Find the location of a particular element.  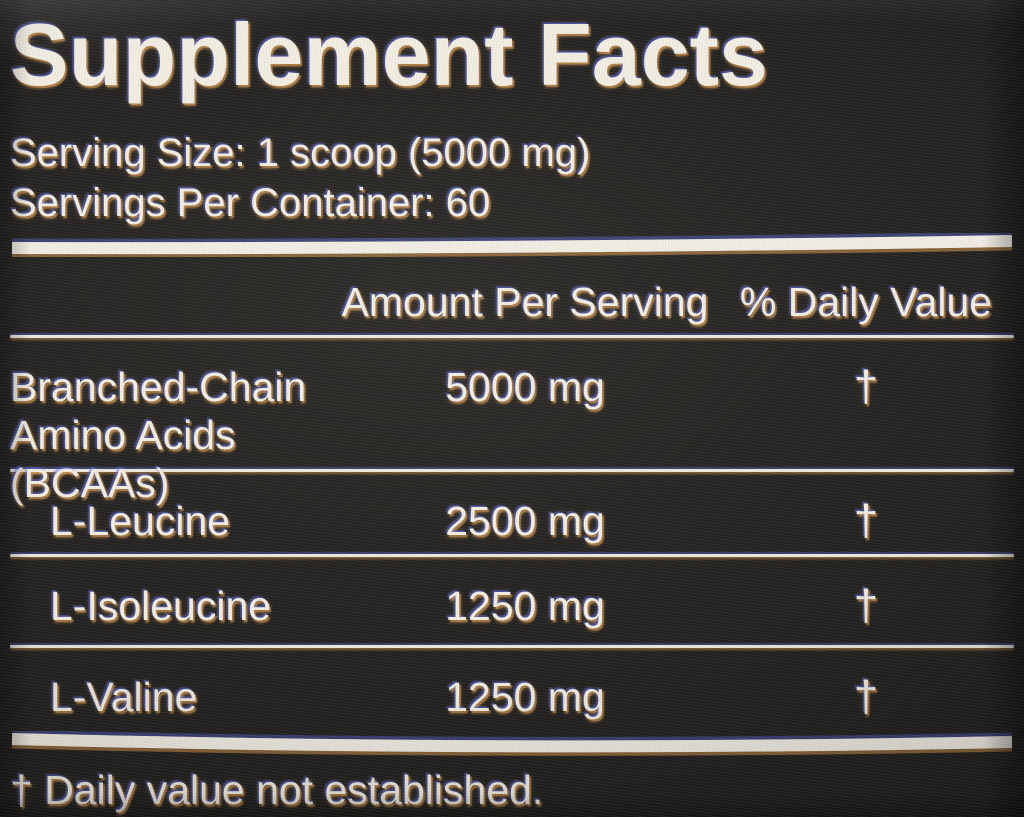

header-amount-label: Amount Per Serving is located at coordinates (525, 302).